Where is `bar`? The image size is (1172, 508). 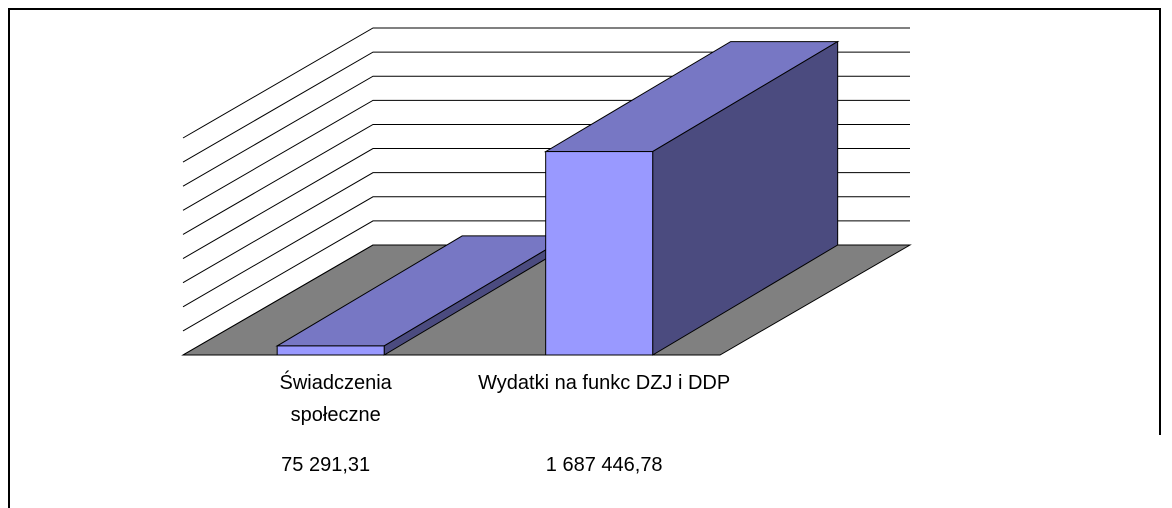 bar is located at coordinates (423, 295).